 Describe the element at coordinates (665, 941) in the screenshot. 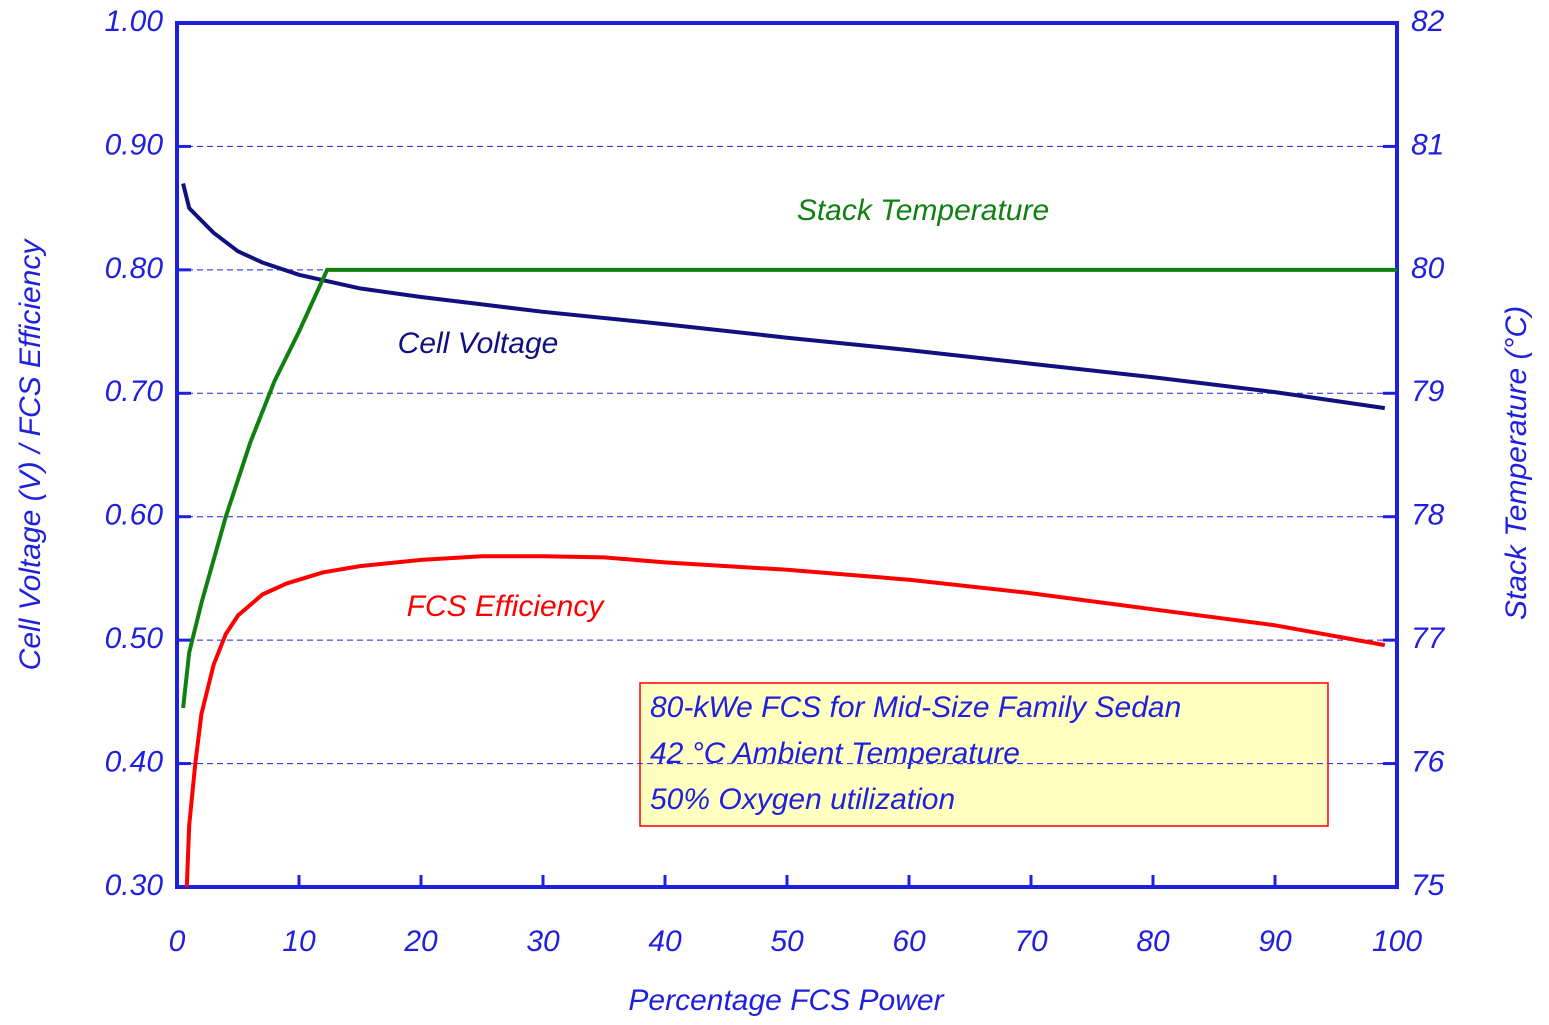

I see `x-tick-label: 40` at that location.